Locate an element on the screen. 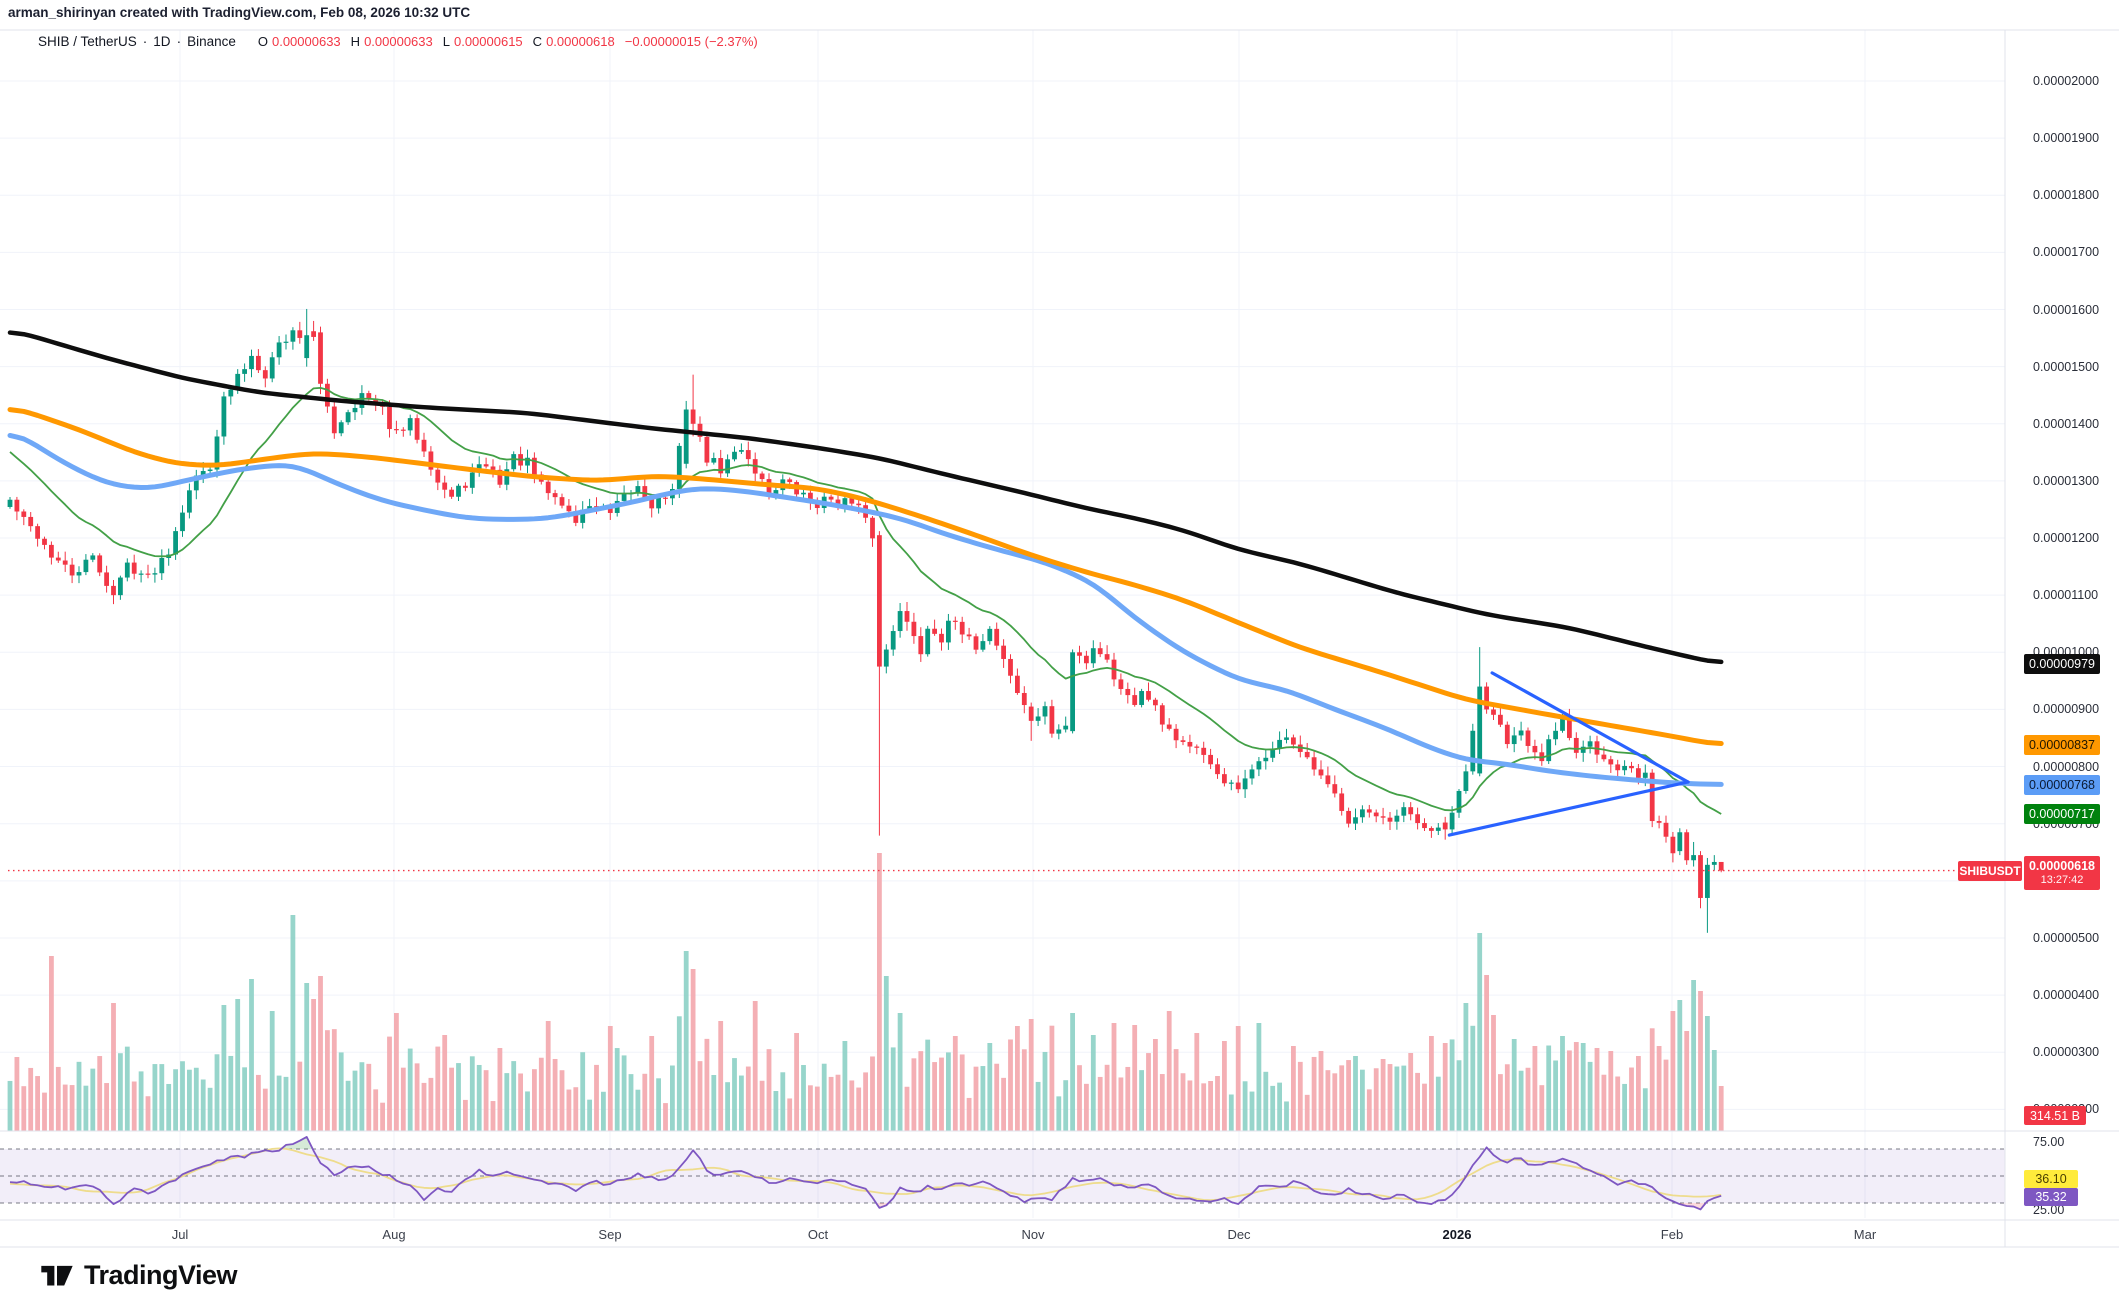  tradingview-logo-icon is located at coordinates (57, 1275).